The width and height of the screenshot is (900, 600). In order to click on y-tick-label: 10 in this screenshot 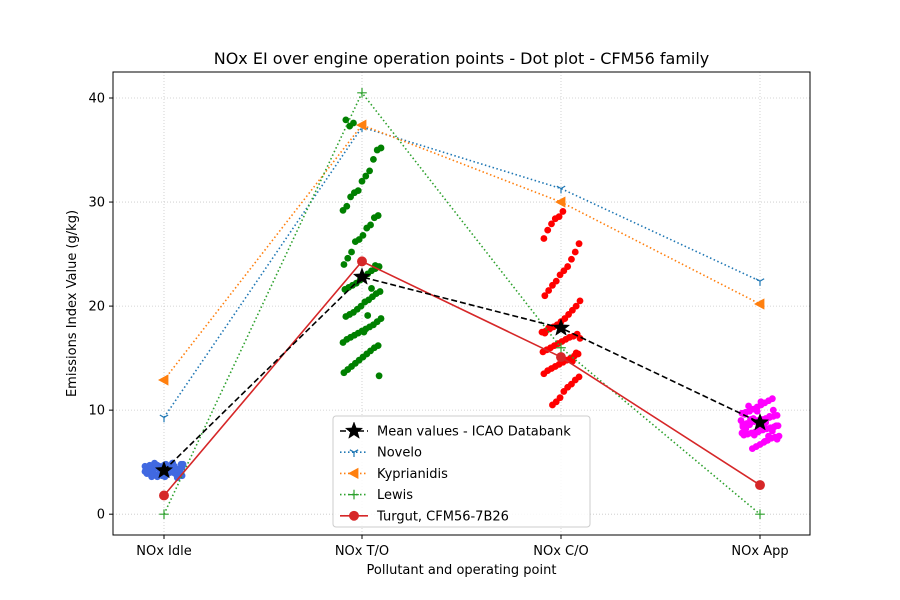, I will do `click(96, 411)`.